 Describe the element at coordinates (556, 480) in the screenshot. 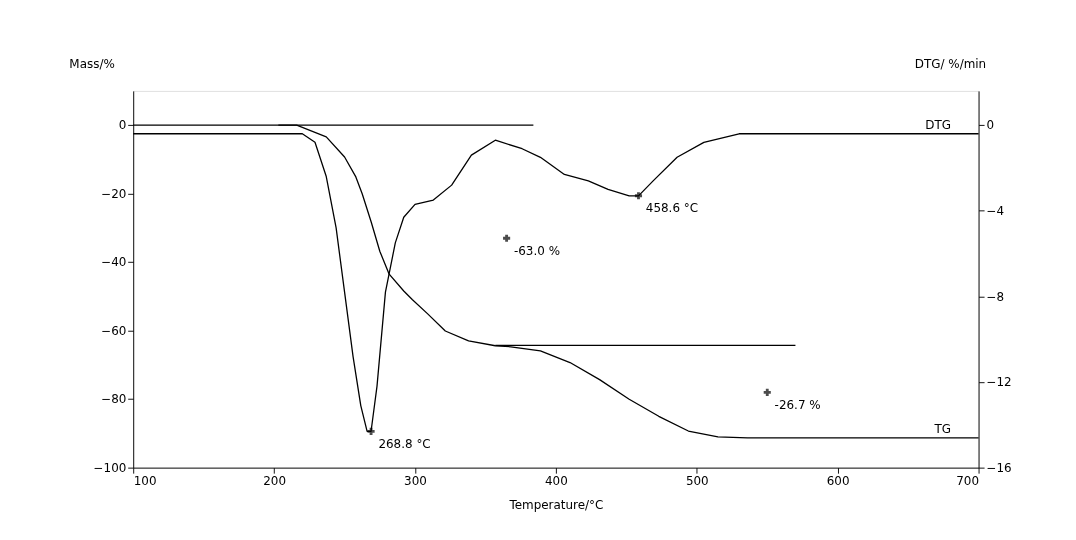

I see `x-tick-label: 400` at that location.